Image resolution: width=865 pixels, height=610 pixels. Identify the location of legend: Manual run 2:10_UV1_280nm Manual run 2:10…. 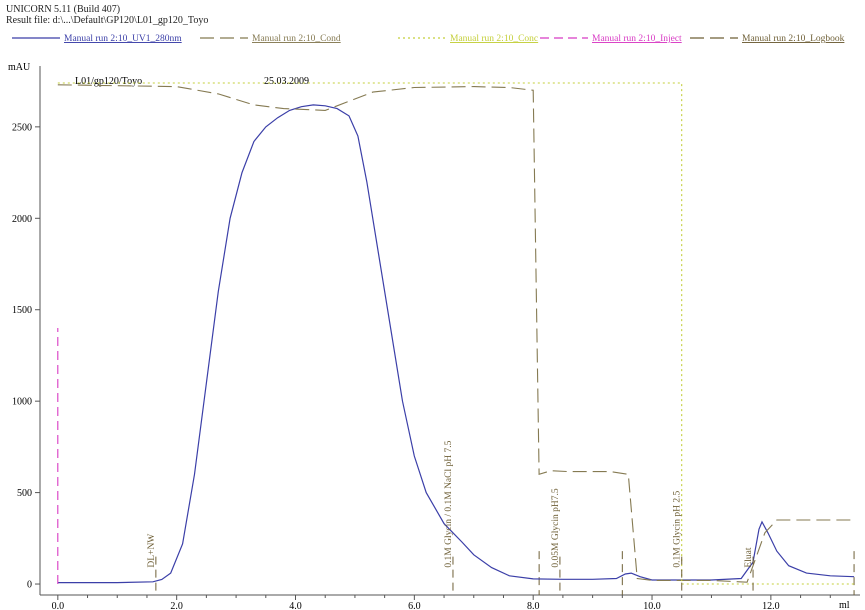
(428, 39).